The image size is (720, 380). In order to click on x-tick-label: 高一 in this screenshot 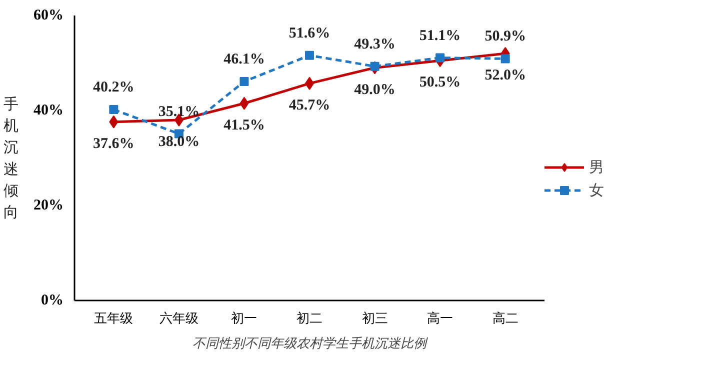, I will do `click(440, 318)`.